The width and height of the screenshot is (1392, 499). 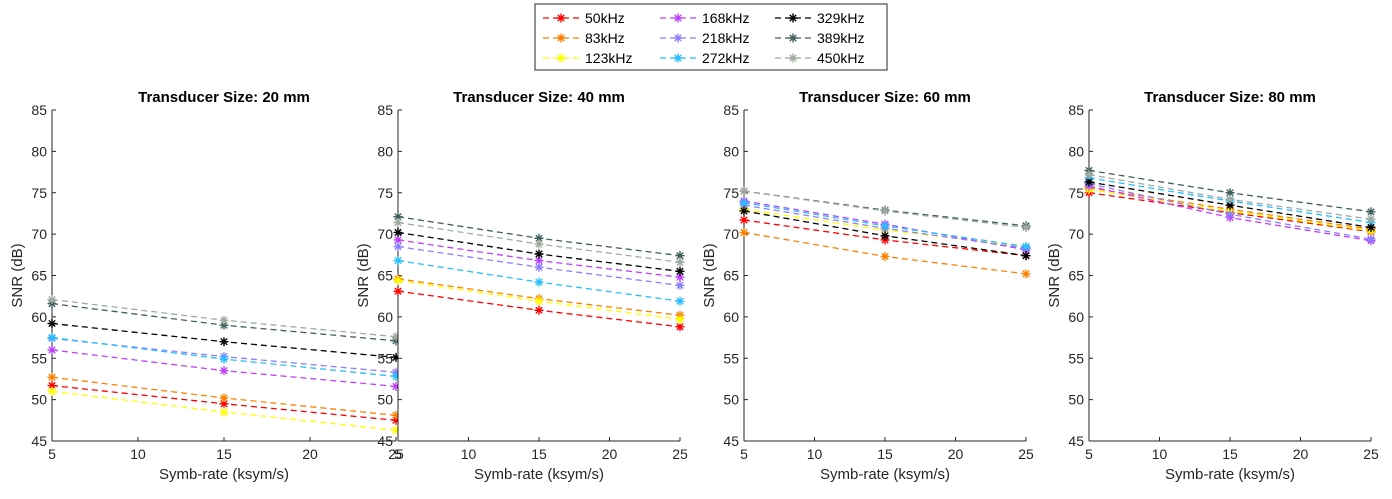 I want to click on panel-title: Transducer Size: 60 mm, so click(x=885, y=97).